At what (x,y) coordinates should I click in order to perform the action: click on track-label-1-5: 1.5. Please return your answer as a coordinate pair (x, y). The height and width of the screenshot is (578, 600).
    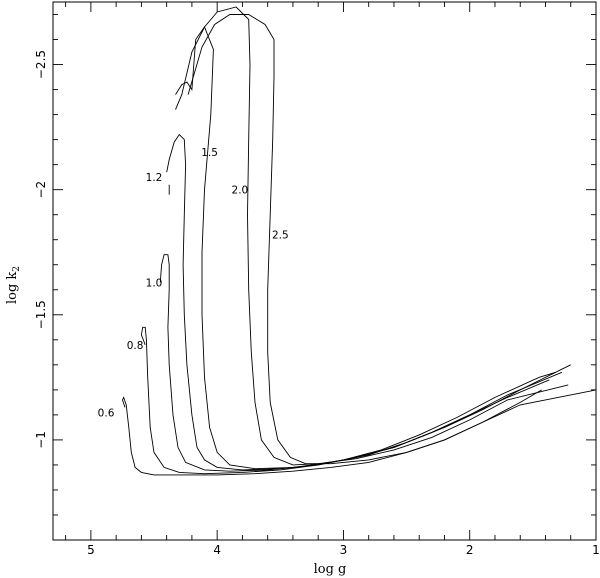
    Looking at the image, I should click on (209, 153).